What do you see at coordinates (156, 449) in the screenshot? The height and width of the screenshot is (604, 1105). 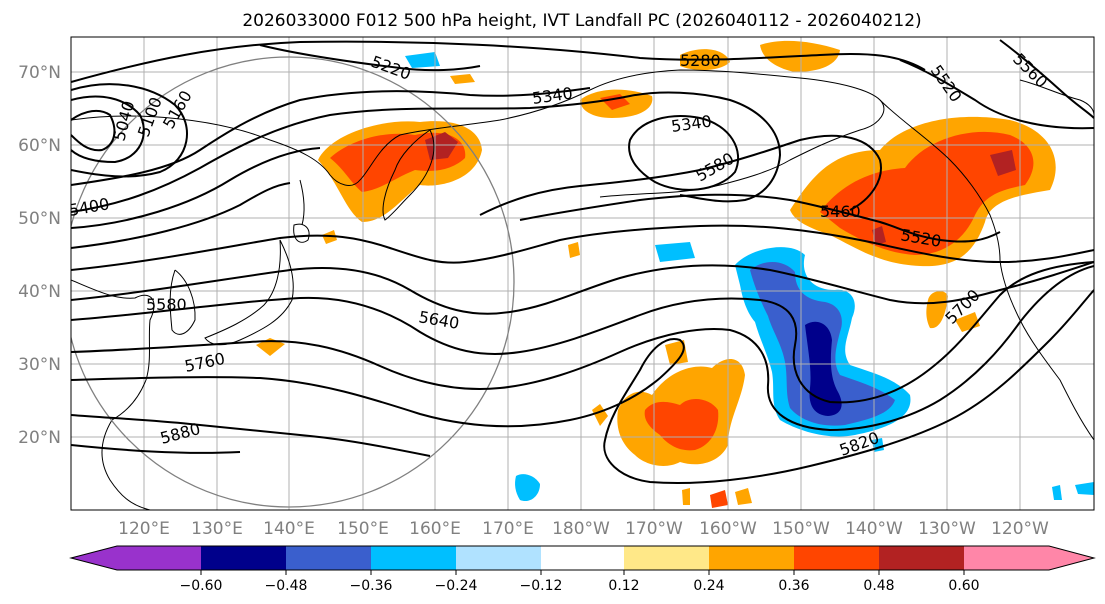 I see `contour-5880b` at bounding box center [156, 449].